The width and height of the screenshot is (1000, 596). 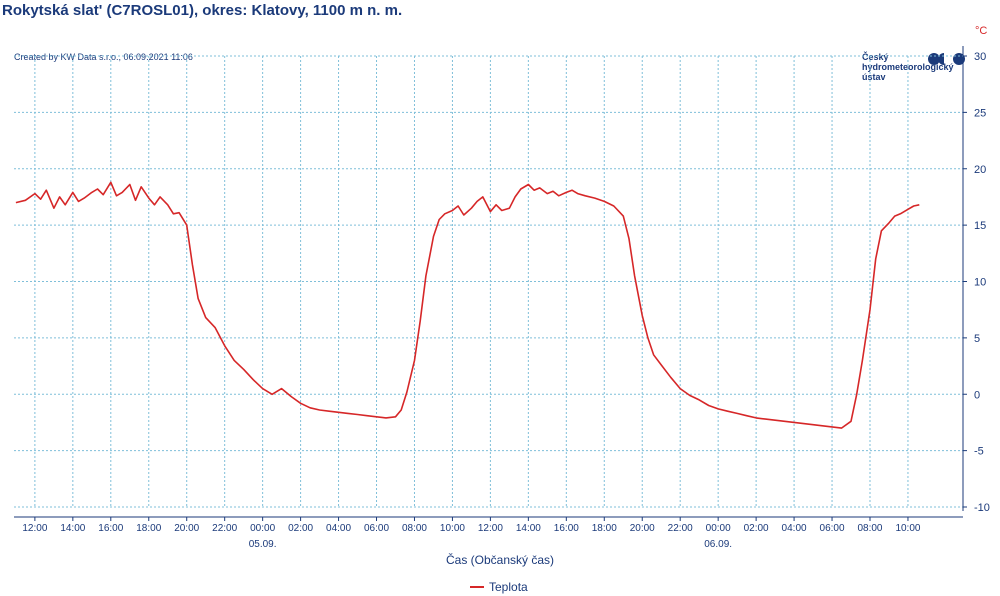 I want to click on y-tick-label: 25, so click(x=980, y=113).